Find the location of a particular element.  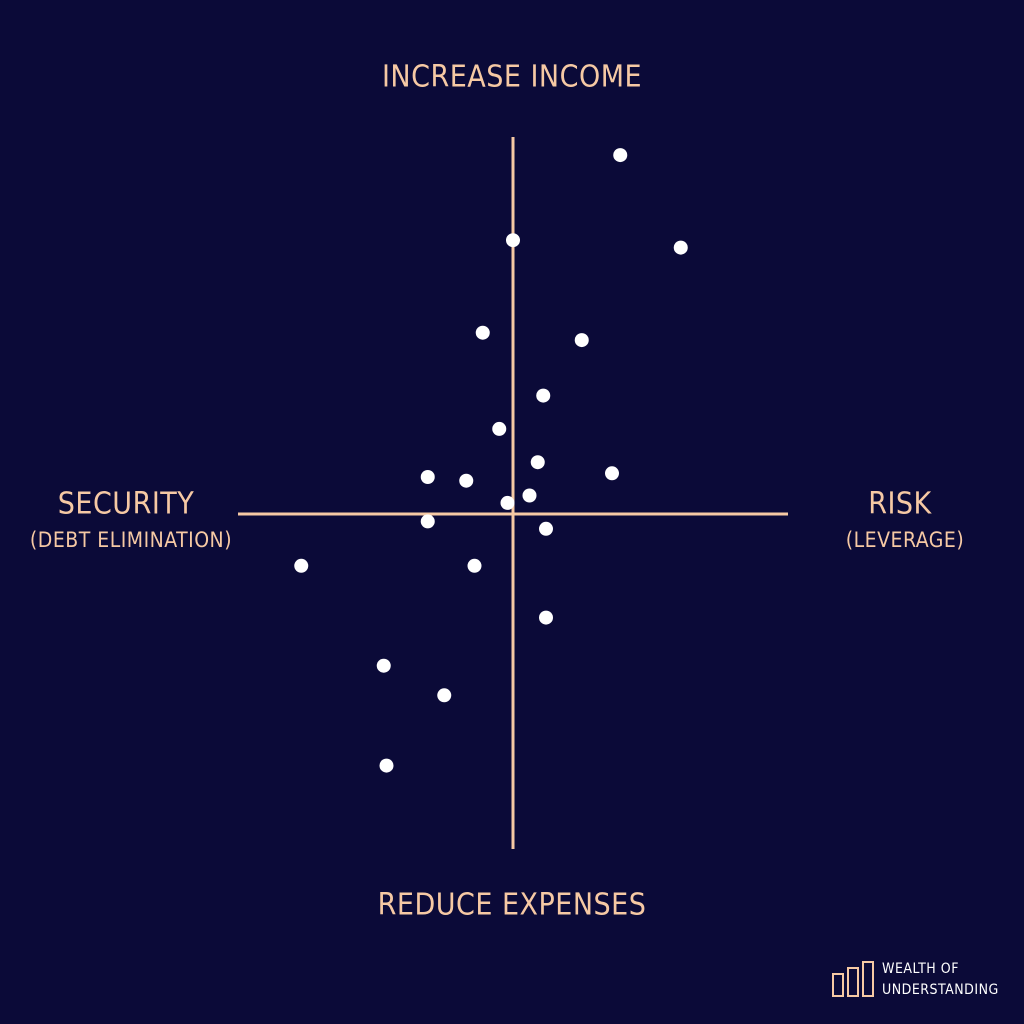

right-label: RISK is located at coordinates (900, 504).